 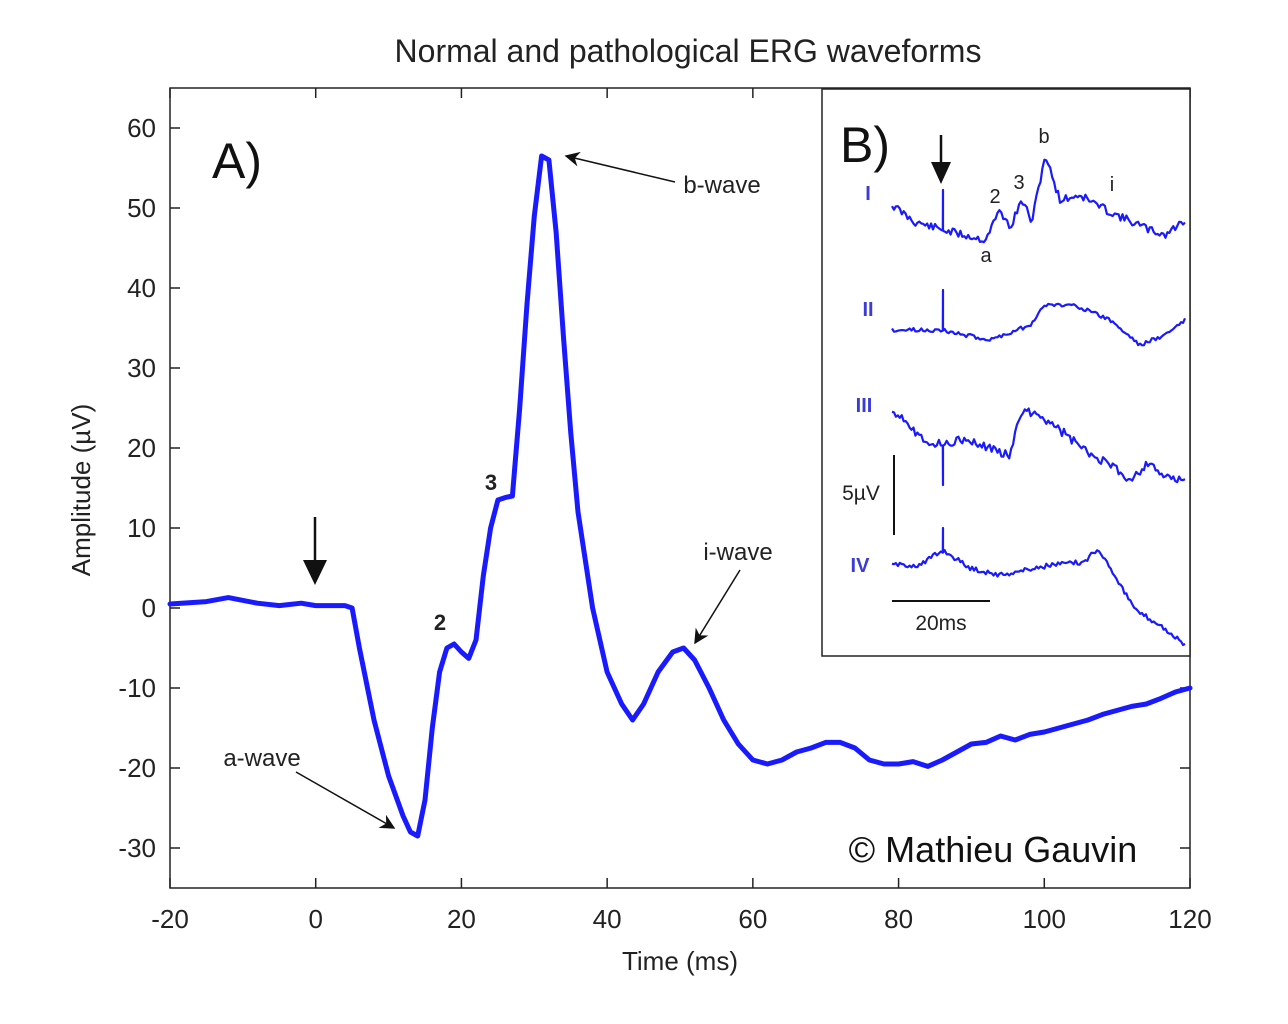 I want to click on inset-trace-ii-line, so click(x=1039, y=317).